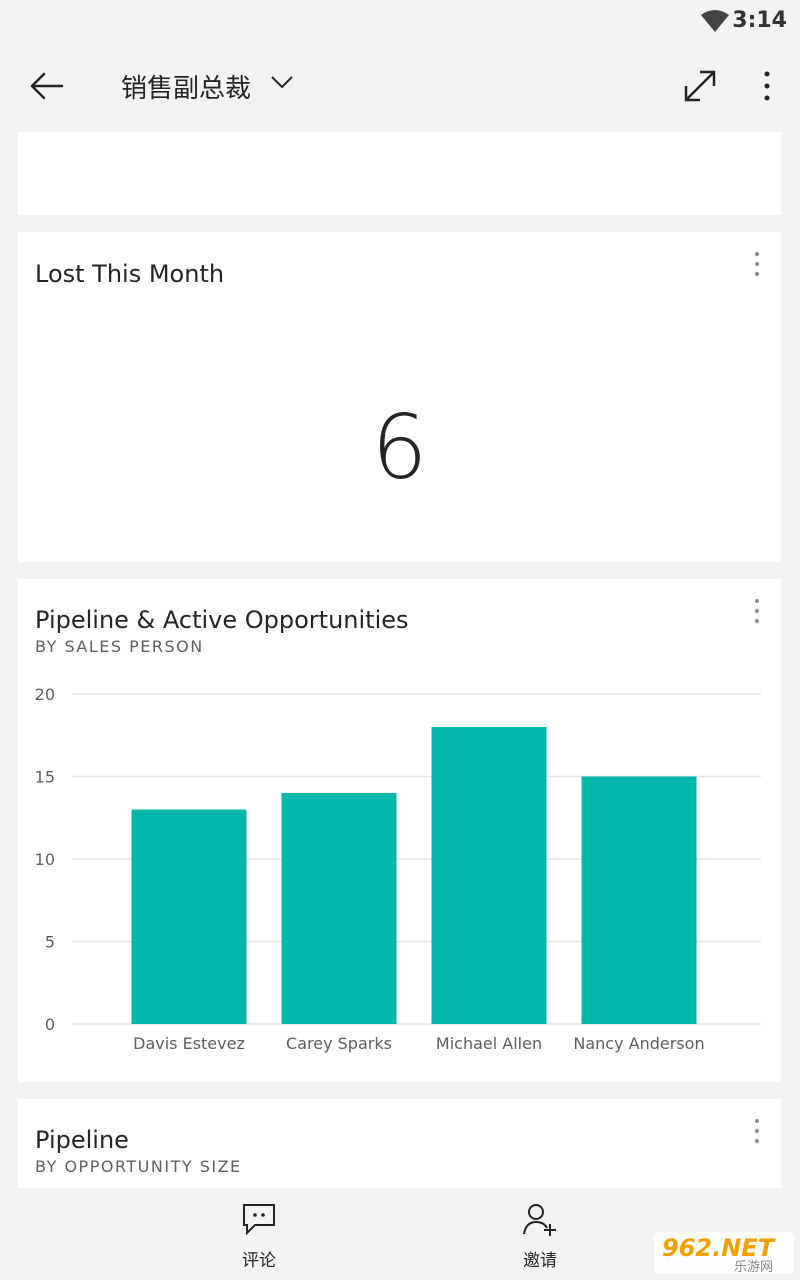 This screenshot has width=800, height=1280. What do you see at coordinates (82, 1140) in the screenshot?
I see `card-title: Pipeline` at bounding box center [82, 1140].